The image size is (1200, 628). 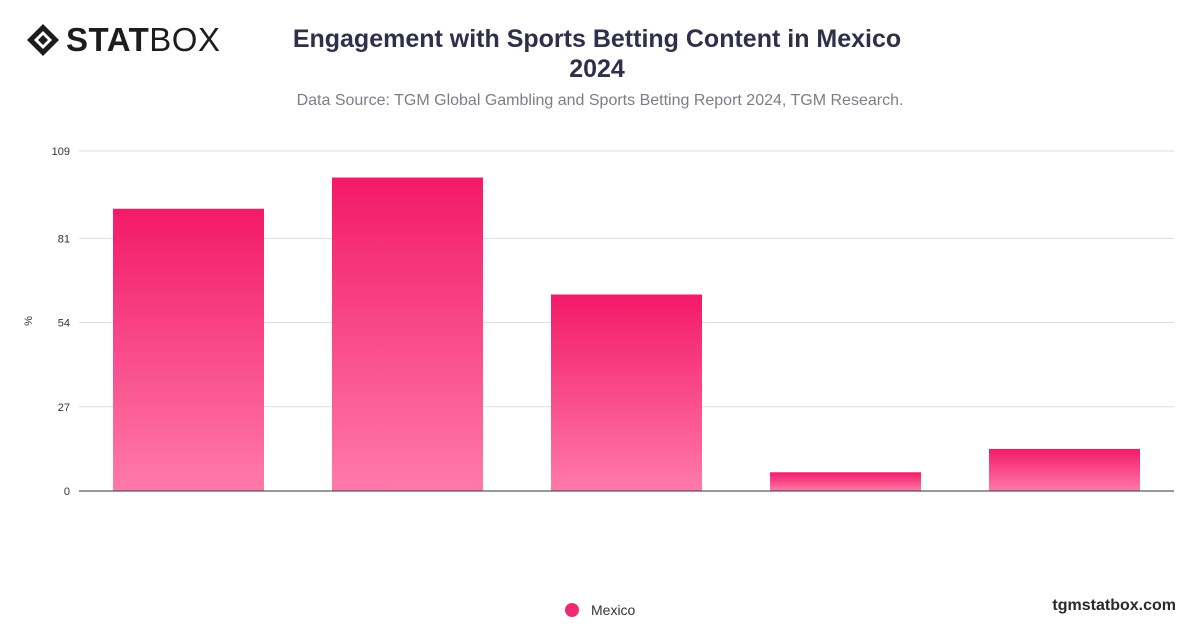 What do you see at coordinates (185, 39) in the screenshot?
I see `logo-wordmark-light: BOX` at bounding box center [185, 39].